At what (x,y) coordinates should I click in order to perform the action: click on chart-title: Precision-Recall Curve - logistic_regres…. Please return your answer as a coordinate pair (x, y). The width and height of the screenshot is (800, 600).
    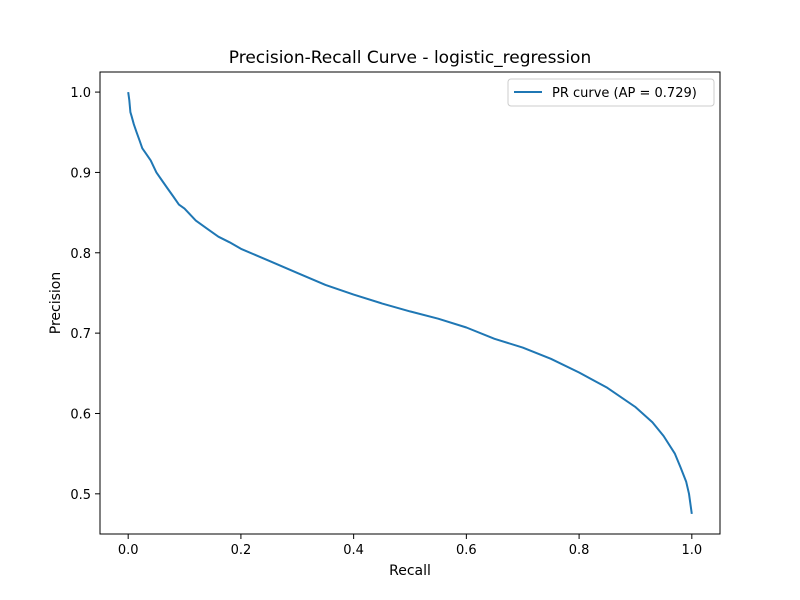
    Looking at the image, I should click on (410, 58).